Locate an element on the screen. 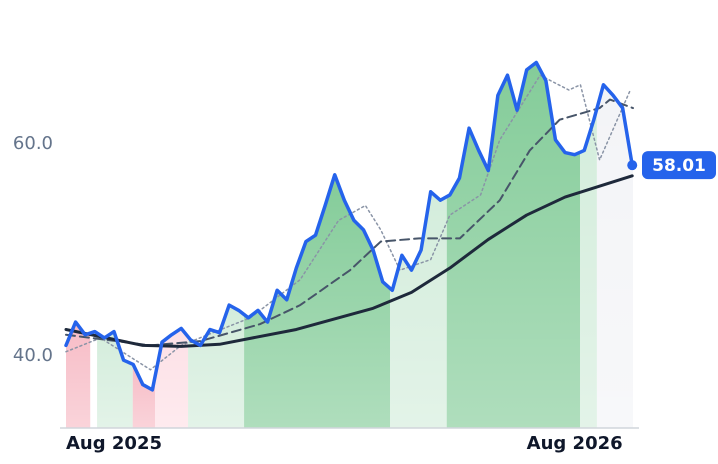 The height and width of the screenshot is (464, 718). last-point is located at coordinates (632, 165).